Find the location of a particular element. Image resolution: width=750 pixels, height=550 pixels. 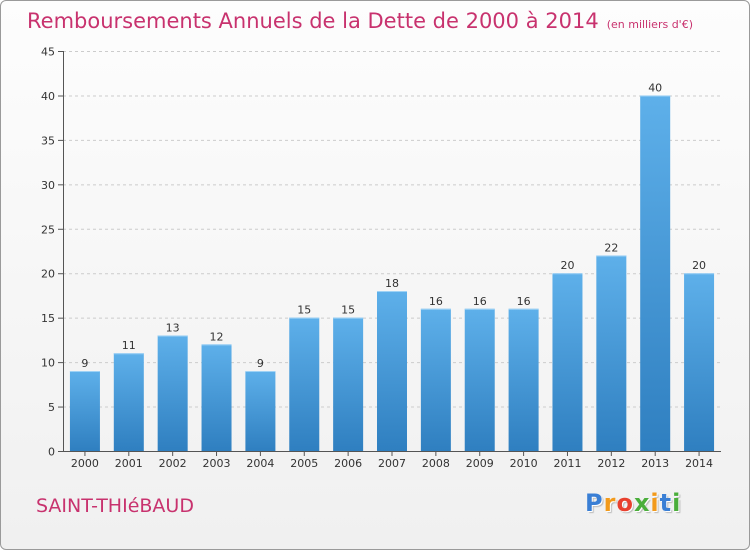

x-tick-label: 2011 is located at coordinates (567, 463).